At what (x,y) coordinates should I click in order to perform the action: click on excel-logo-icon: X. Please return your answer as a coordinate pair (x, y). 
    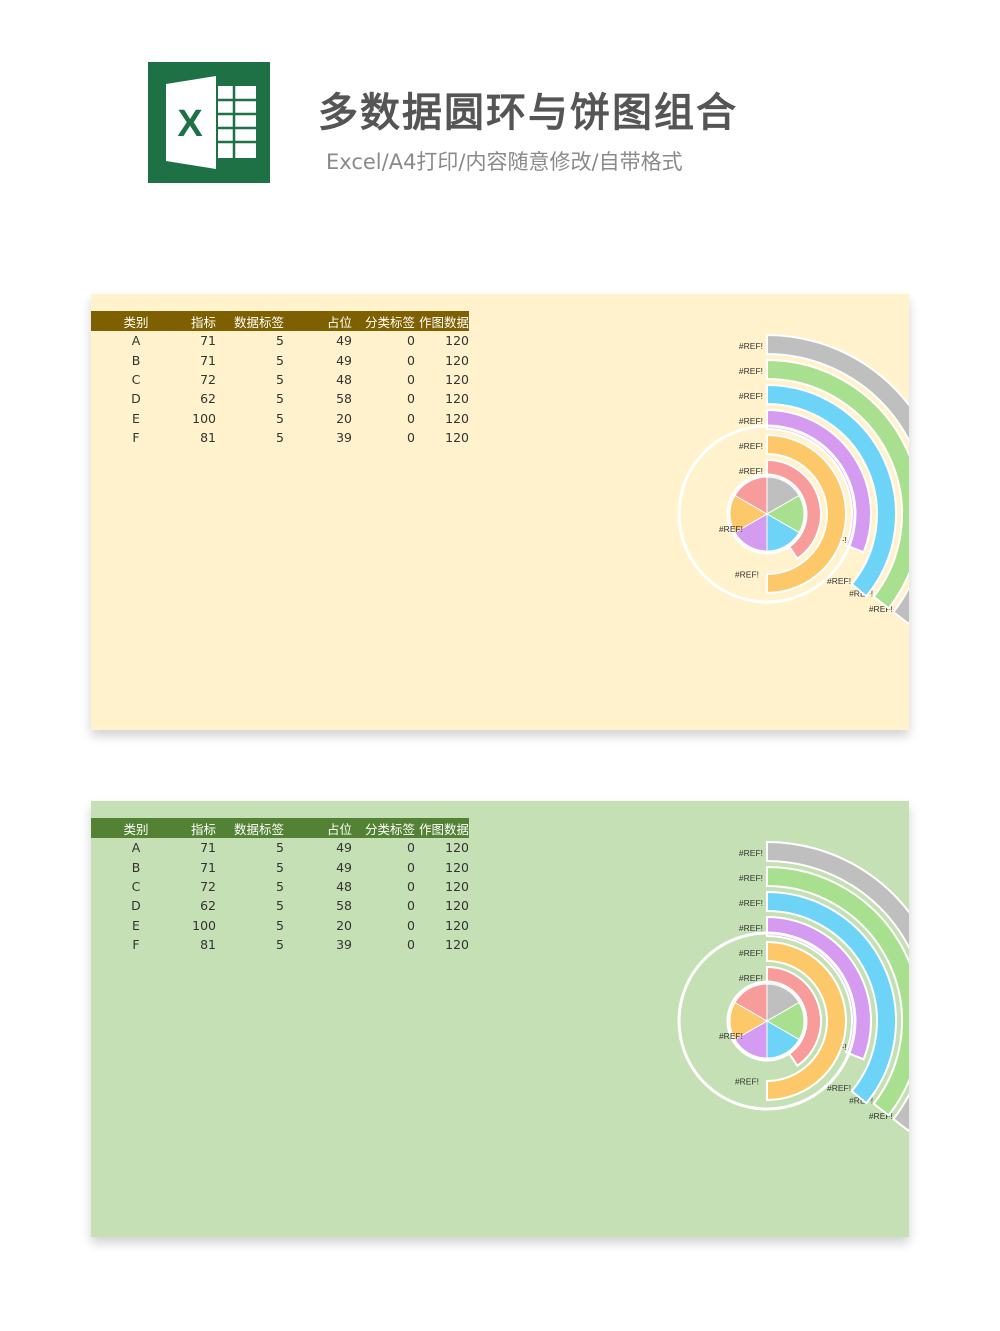
    Looking at the image, I should click on (209, 122).